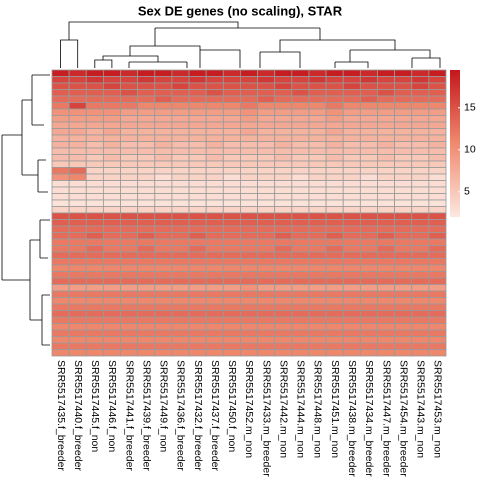 This screenshot has width=480, height=480. What do you see at coordinates (129, 415) in the screenshot?
I see `column-label: SRR5517441.f_breeder` at bounding box center [129, 415].